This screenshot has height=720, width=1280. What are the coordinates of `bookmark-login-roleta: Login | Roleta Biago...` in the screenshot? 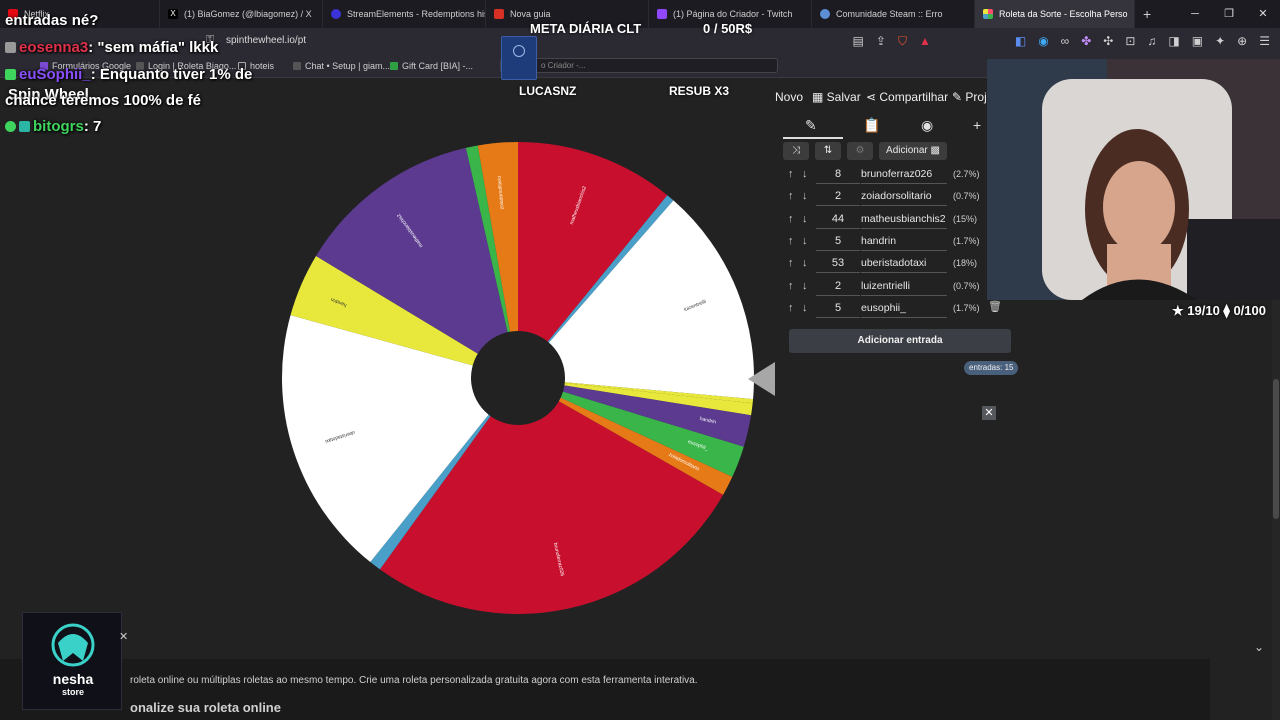 It's located at (186, 66).